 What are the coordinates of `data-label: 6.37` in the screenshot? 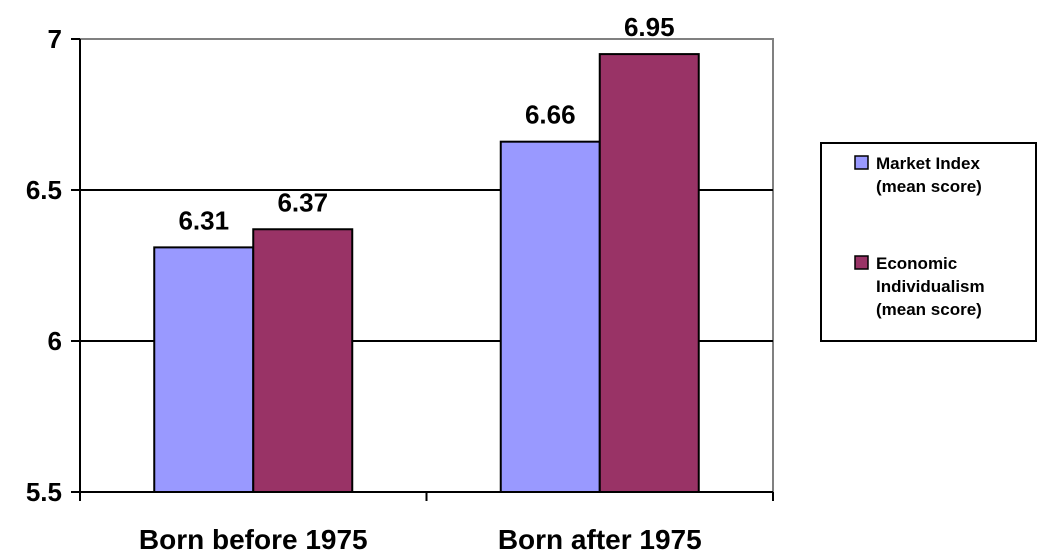 It's located at (302, 202).